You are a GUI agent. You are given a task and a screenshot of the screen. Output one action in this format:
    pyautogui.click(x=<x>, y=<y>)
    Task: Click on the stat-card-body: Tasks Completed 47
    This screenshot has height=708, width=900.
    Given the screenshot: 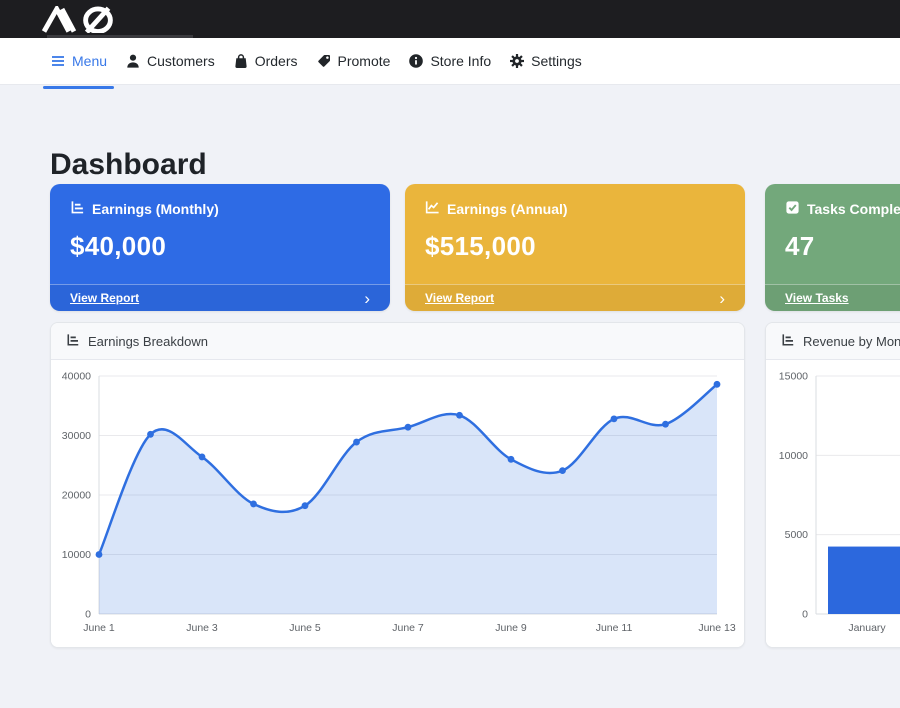 What is the action you would take?
    pyautogui.click(x=832, y=234)
    